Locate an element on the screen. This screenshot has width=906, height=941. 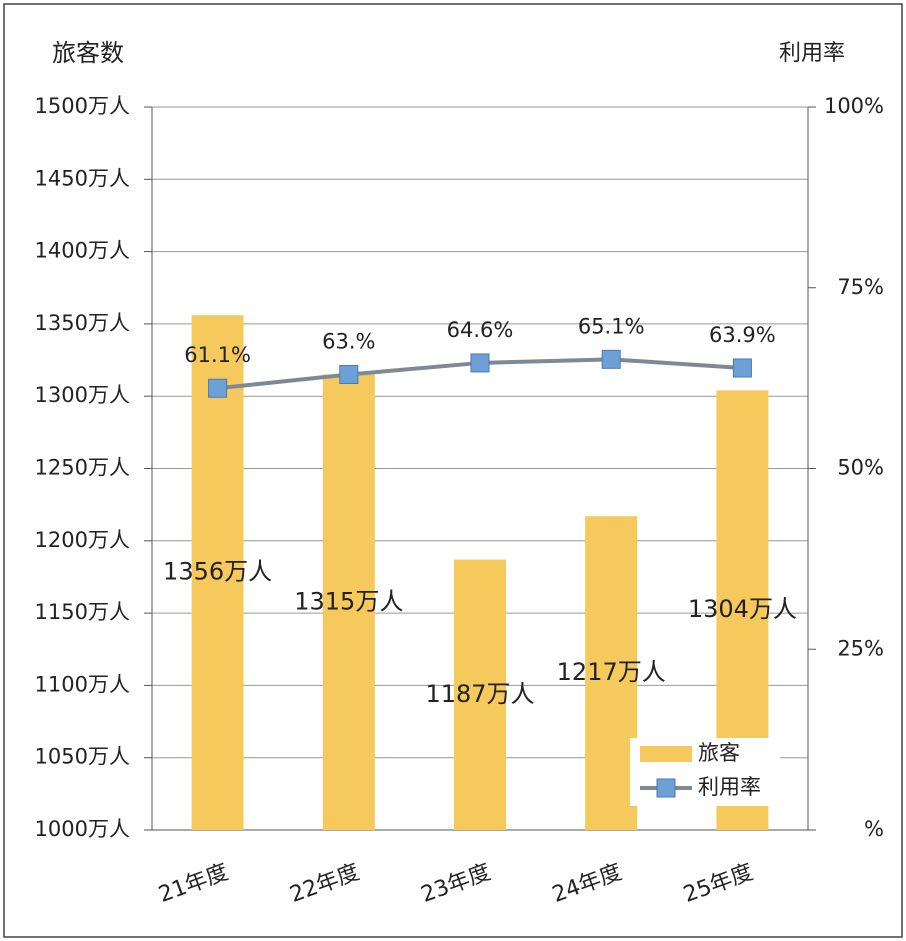
legend-marker is located at coordinates (666, 788).